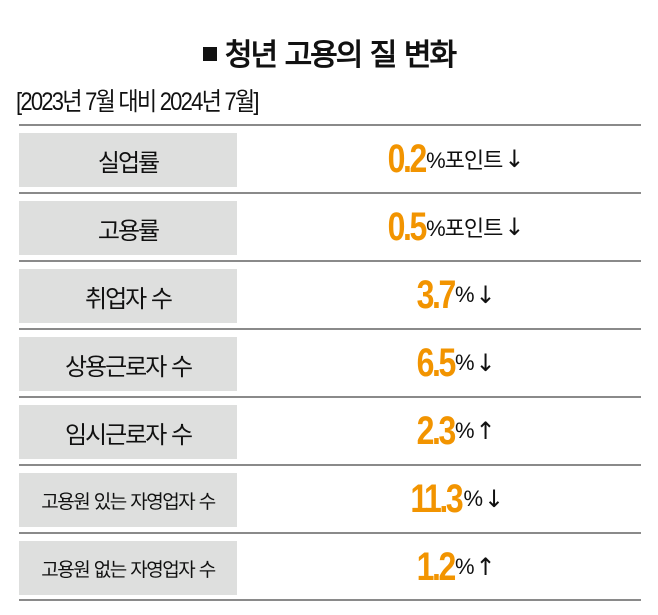  What do you see at coordinates (138, 102) in the screenshot?
I see `chart-subtitle: [2023년 7월 대비 2024년 7월]` at bounding box center [138, 102].